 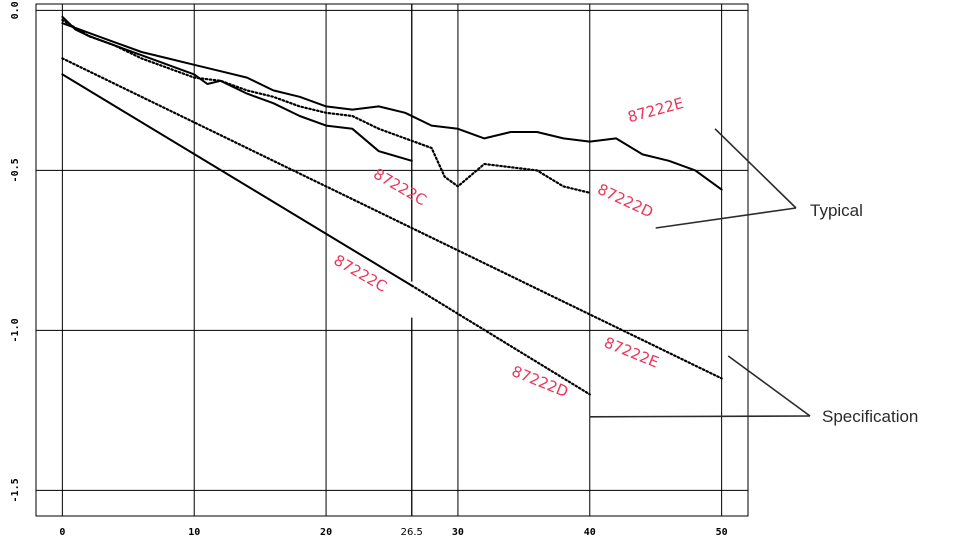 What do you see at coordinates (836, 210) in the screenshot?
I see `callout-label-typical: Typical` at bounding box center [836, 210].